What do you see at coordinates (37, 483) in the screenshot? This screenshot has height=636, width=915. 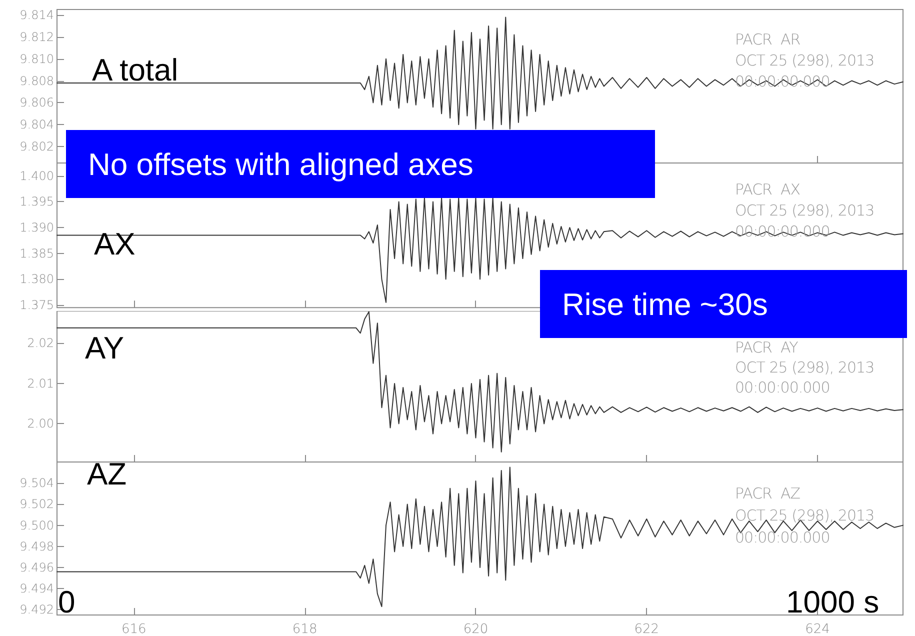 I see `y-tick-label: 9.504` at bounding box center [37, 483].